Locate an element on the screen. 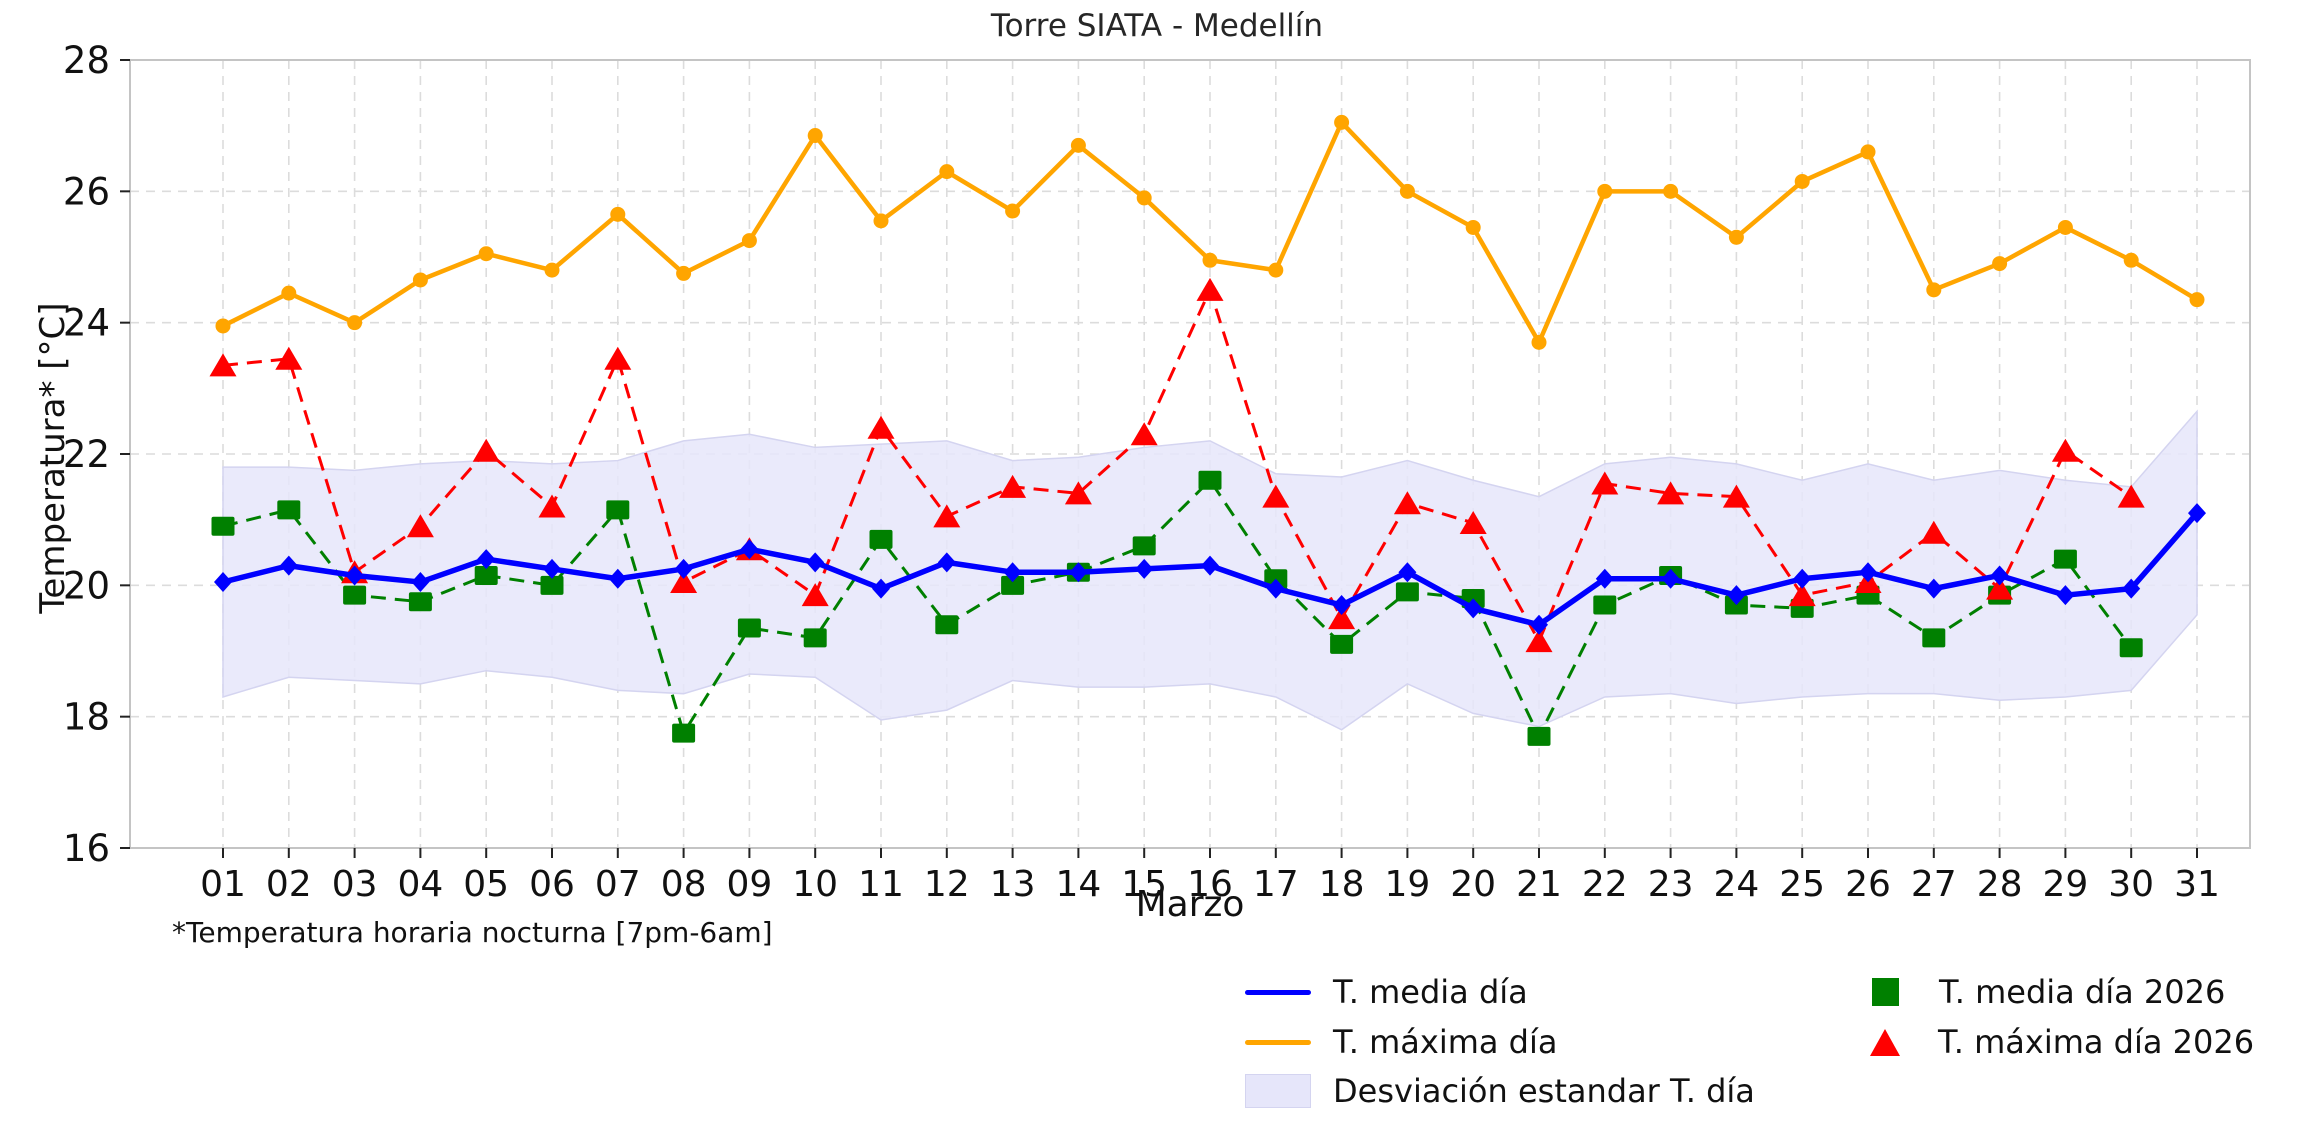 Image resolution: width=2314 pixels, height=1145 pixels. x-tick-label: 11 is located at coordinates (881, 884).